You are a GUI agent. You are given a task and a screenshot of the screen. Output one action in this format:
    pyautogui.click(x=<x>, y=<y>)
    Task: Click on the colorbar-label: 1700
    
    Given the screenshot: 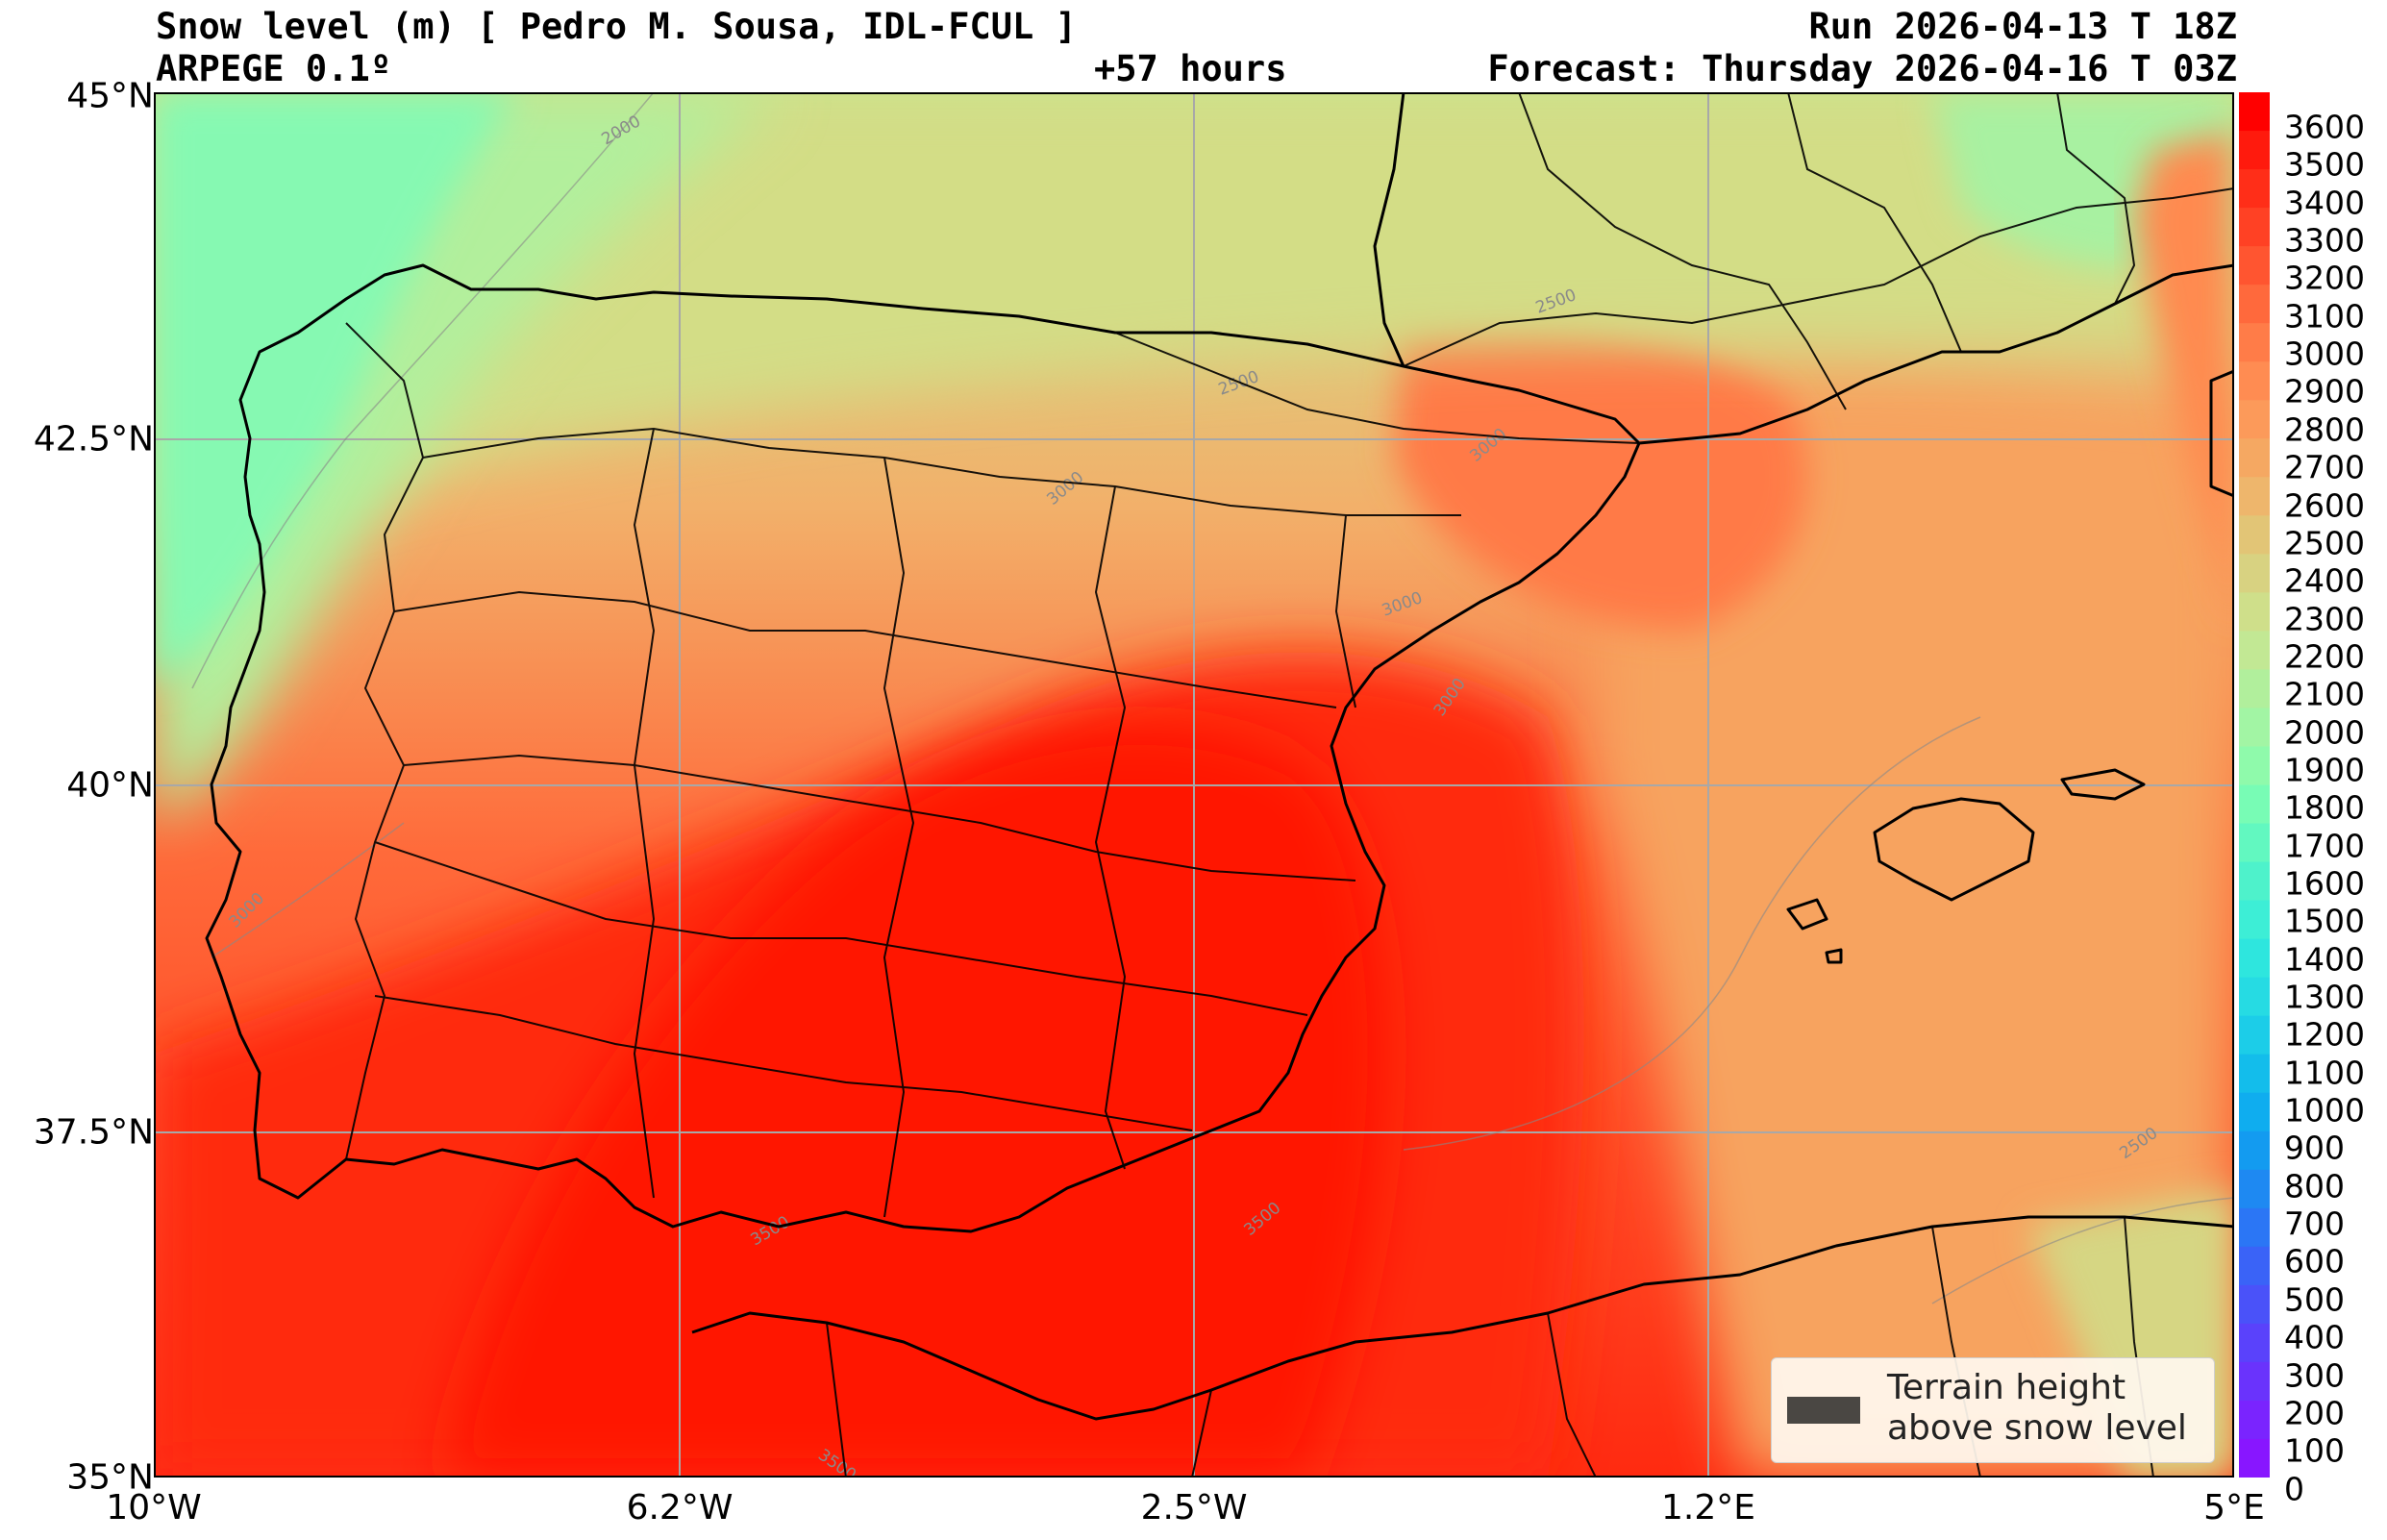 What is the action you would take?
    pyautogui.click(x=2324, y=846)
    